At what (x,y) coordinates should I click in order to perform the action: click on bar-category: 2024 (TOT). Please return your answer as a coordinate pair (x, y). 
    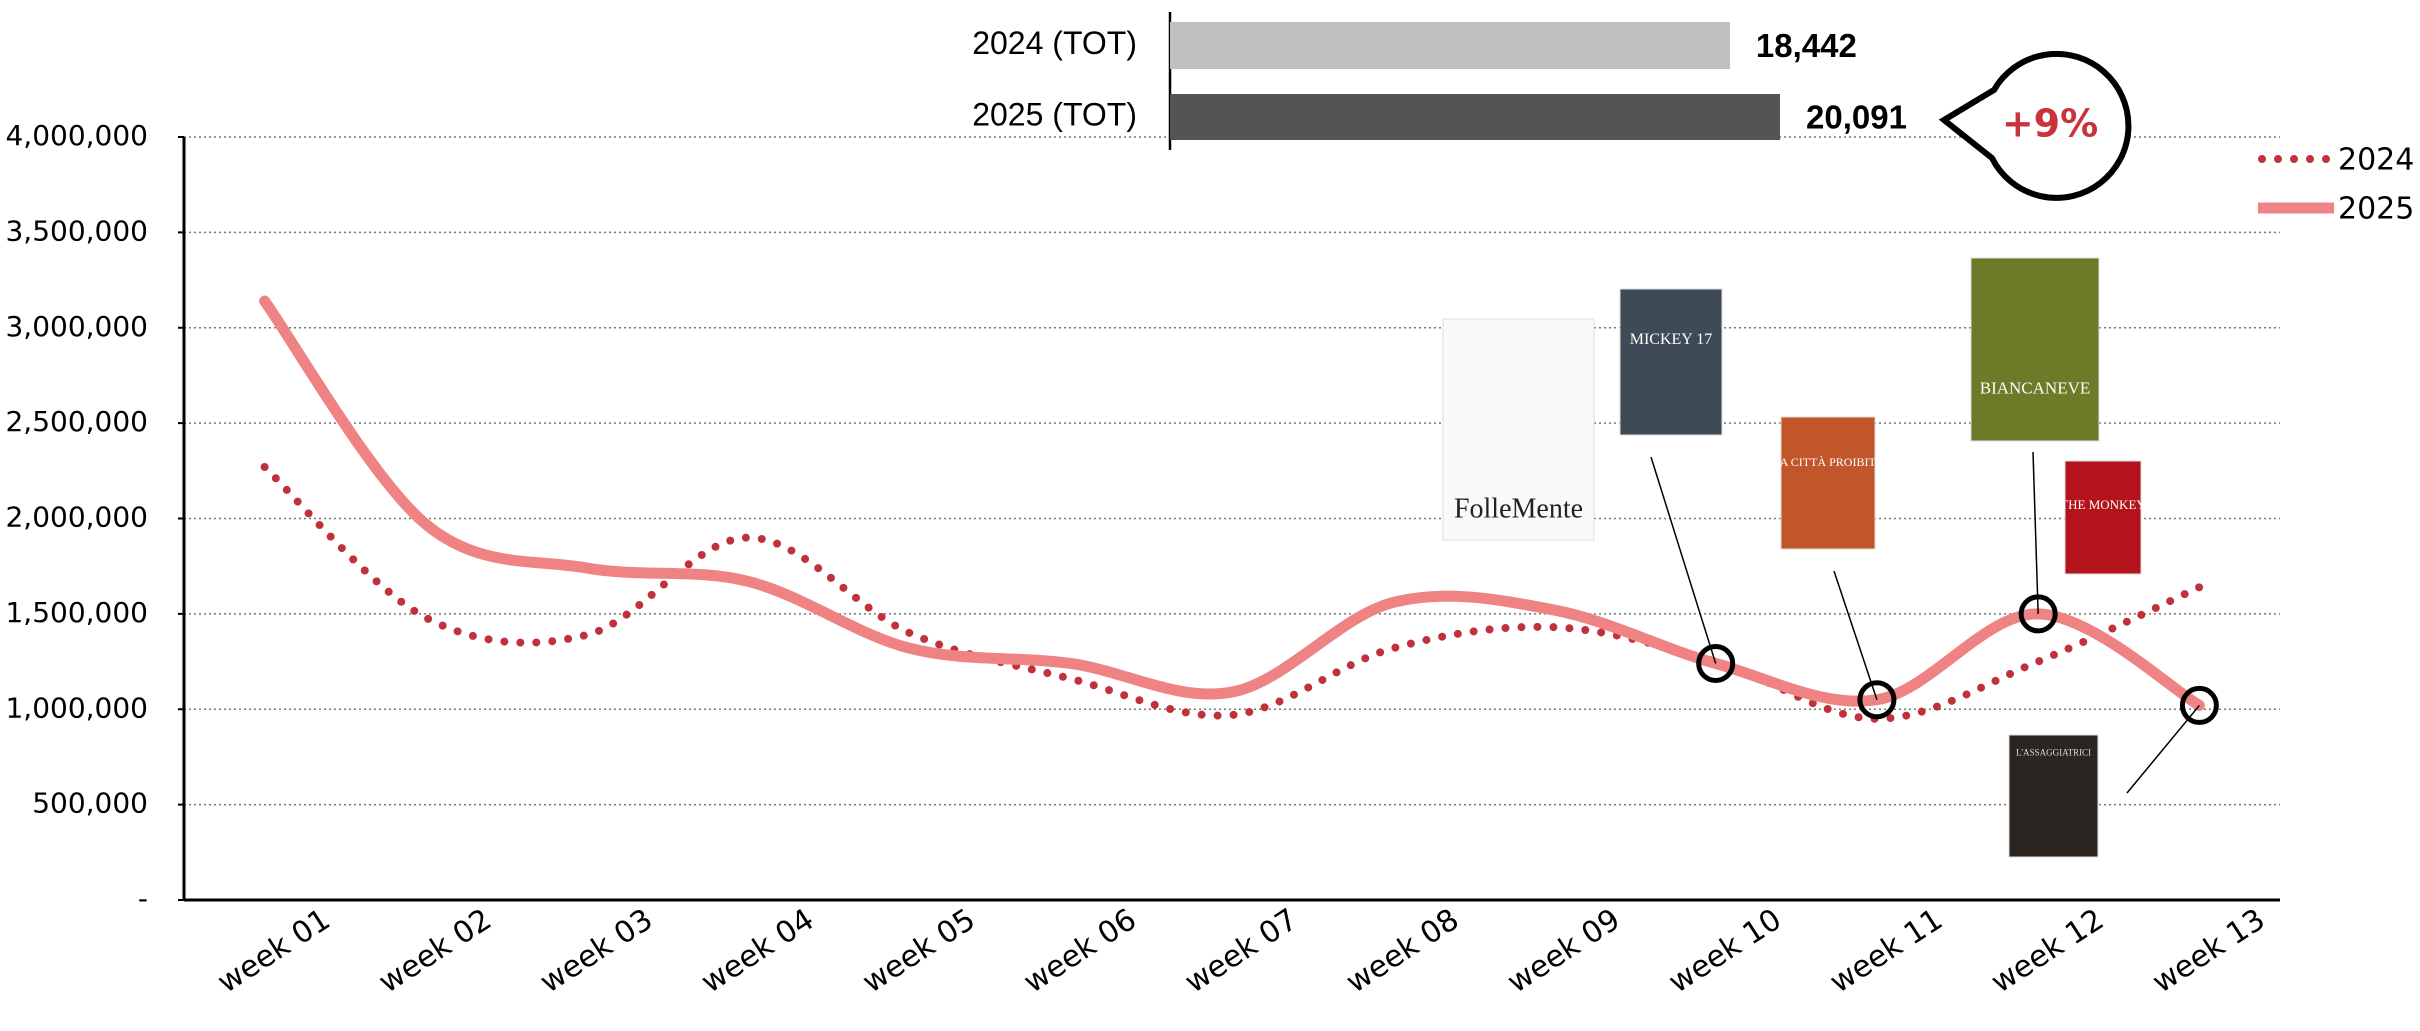
    Looking at the image, I should click on (1054, 43).